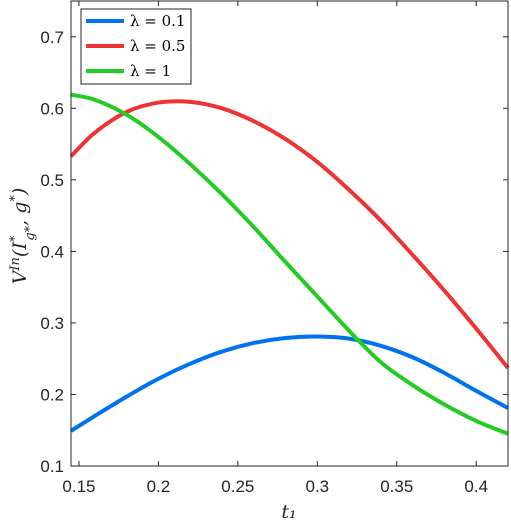  I want to click on legend-label-lambda-1: λ = 1, so click(150, 71).